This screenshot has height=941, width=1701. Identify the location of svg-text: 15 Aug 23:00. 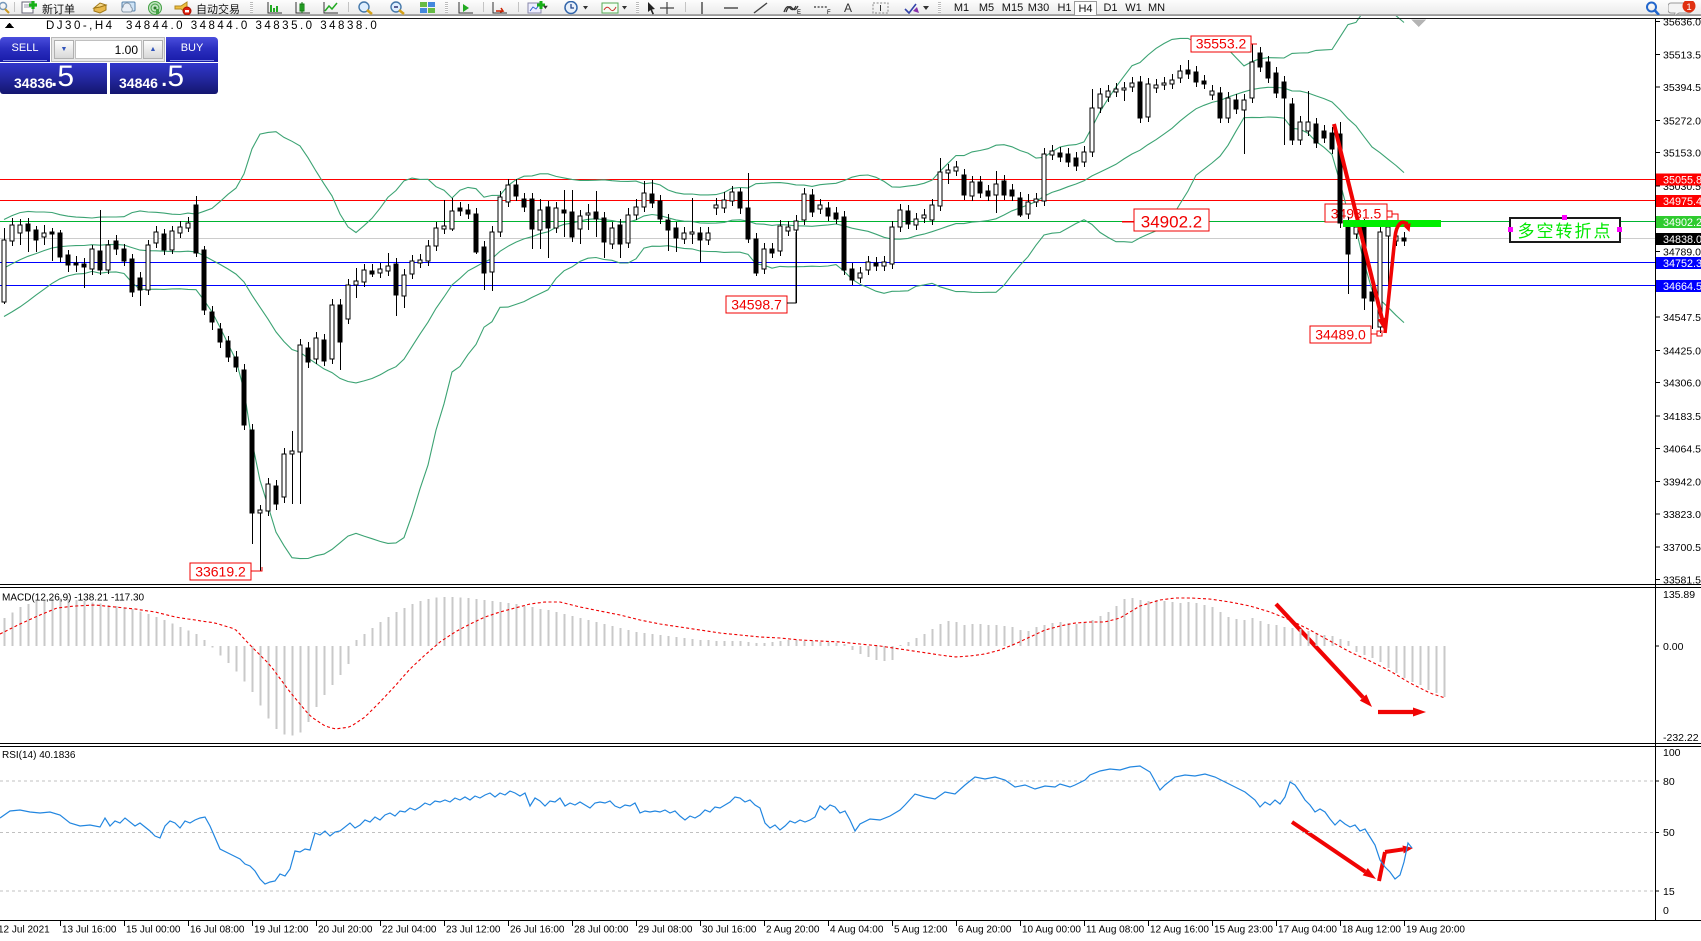
(1243, 930).